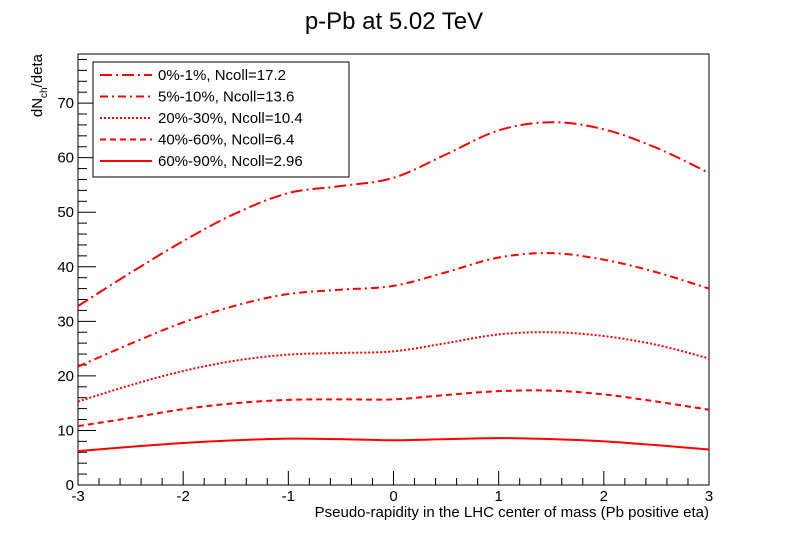 The height and width of the screenshot is (535, 788). I want to click on x-tick-label: 0, so click(393, 496).